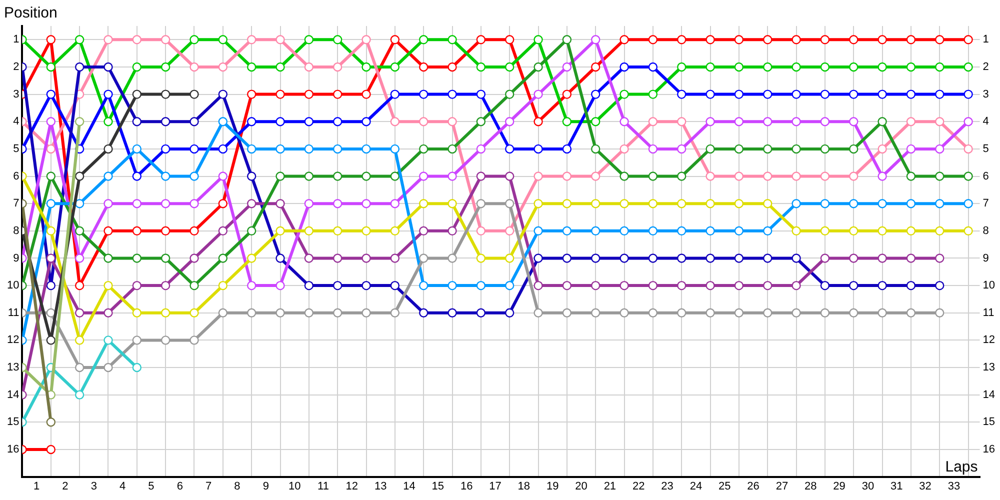 This screenshot has width=1000, height=500. Describe the element at coordinates (13, 340) in the screenshot. I see `y-tick-label: 12` at that location.